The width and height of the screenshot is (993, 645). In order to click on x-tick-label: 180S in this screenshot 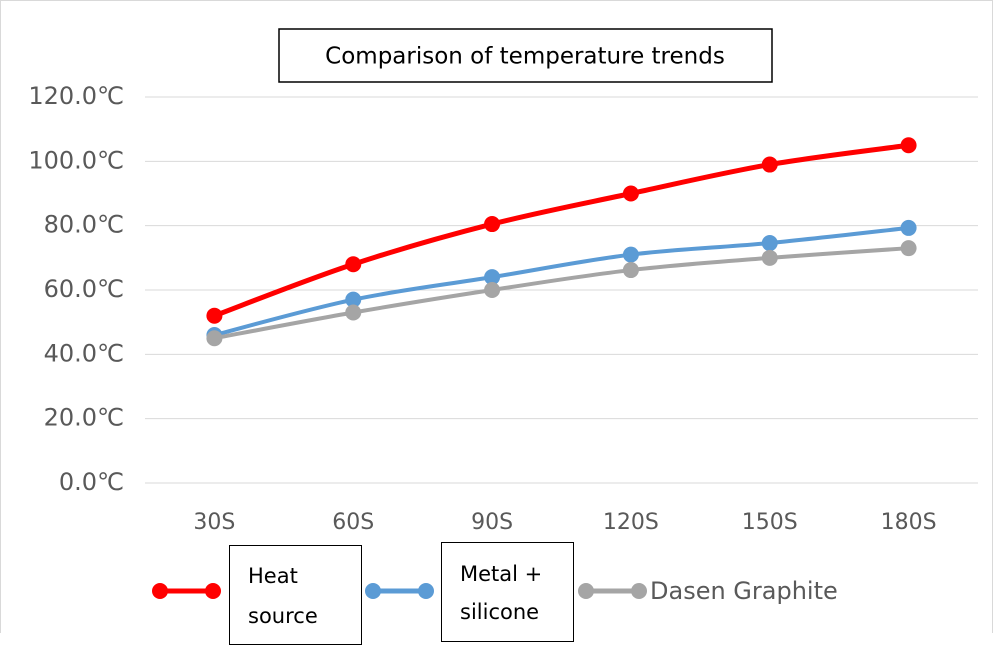, I will do `click(909, 522)`.